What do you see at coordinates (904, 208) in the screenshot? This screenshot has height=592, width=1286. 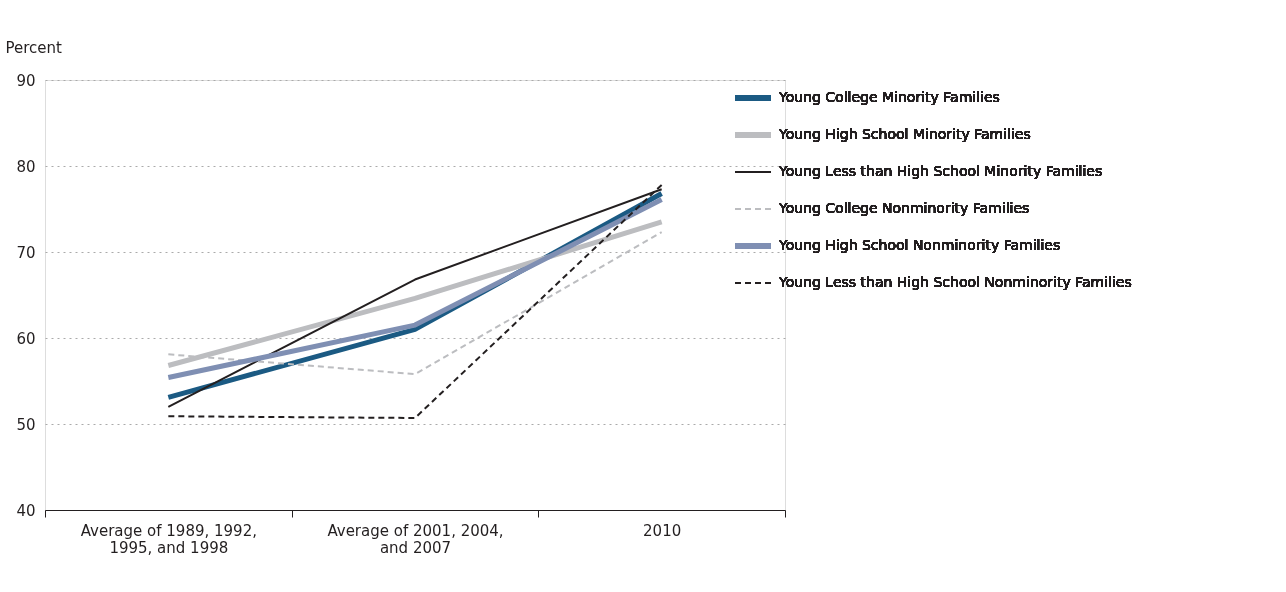 I see `legend-label: Young College Nonminority Families` at bounding box center [904, 208].